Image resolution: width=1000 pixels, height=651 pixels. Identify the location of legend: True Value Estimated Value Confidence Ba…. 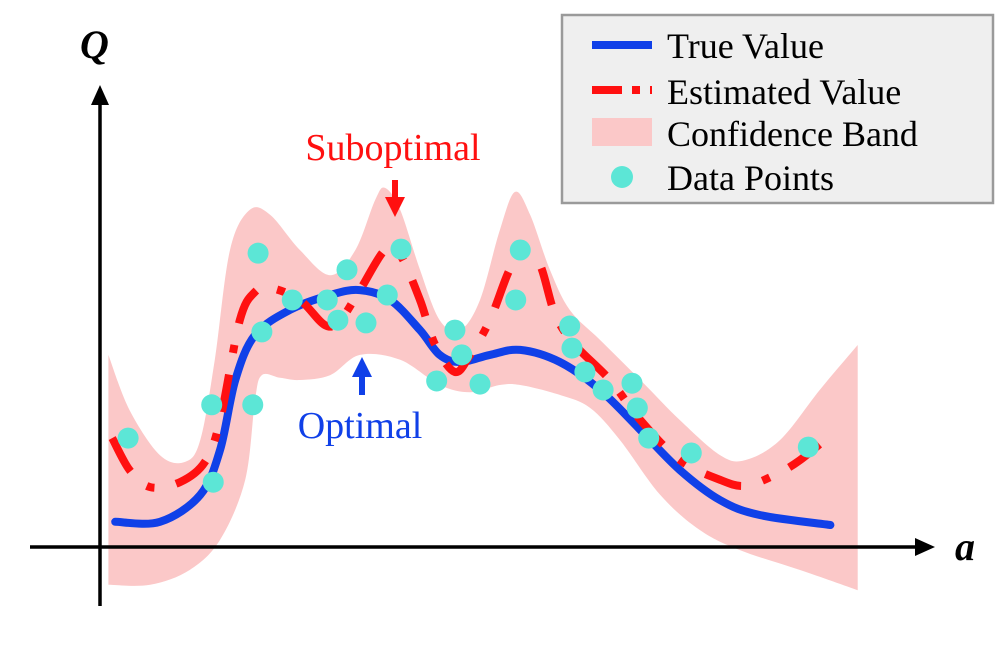
(777, 109).